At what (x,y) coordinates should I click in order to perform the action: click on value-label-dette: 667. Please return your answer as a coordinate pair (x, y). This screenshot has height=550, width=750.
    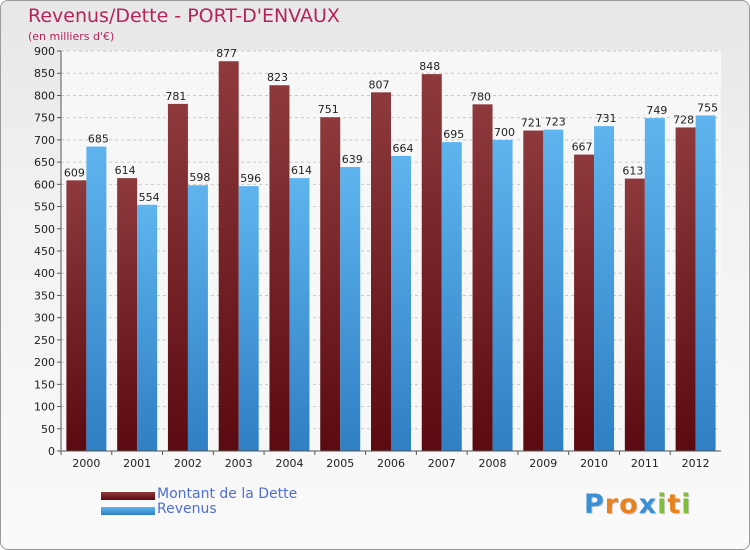
    Looking at the image, I should click on (582, 147).